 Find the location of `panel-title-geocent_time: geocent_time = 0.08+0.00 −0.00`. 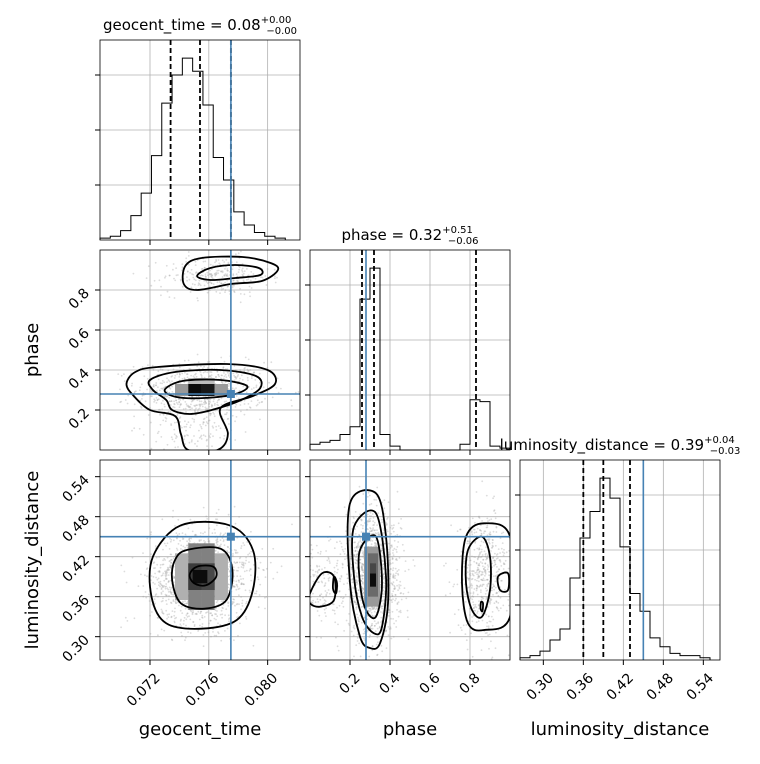

panel-title-geocent_time: geocent_time = 0.08+0.00 −0.00 is located at coordinates (200, 26).